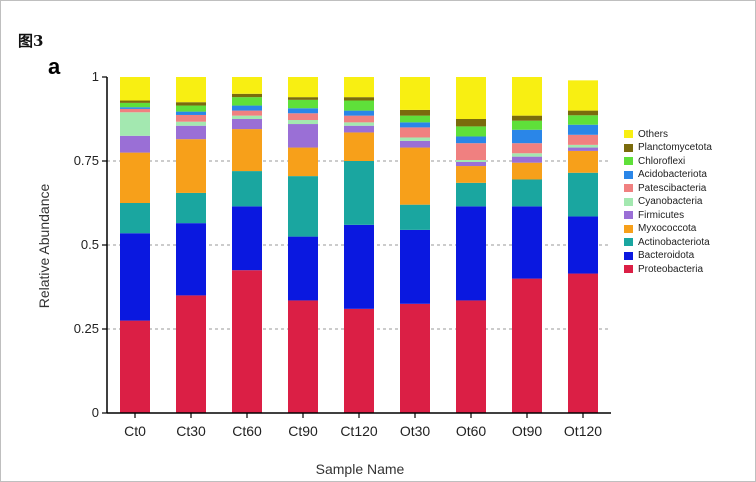 Image resolution: width=756 pixels, height=482 pixels. Describe the element at coordinates (191, 132) in the screenshot. I see `bar-segment-firmicutes-ct30` at that location.